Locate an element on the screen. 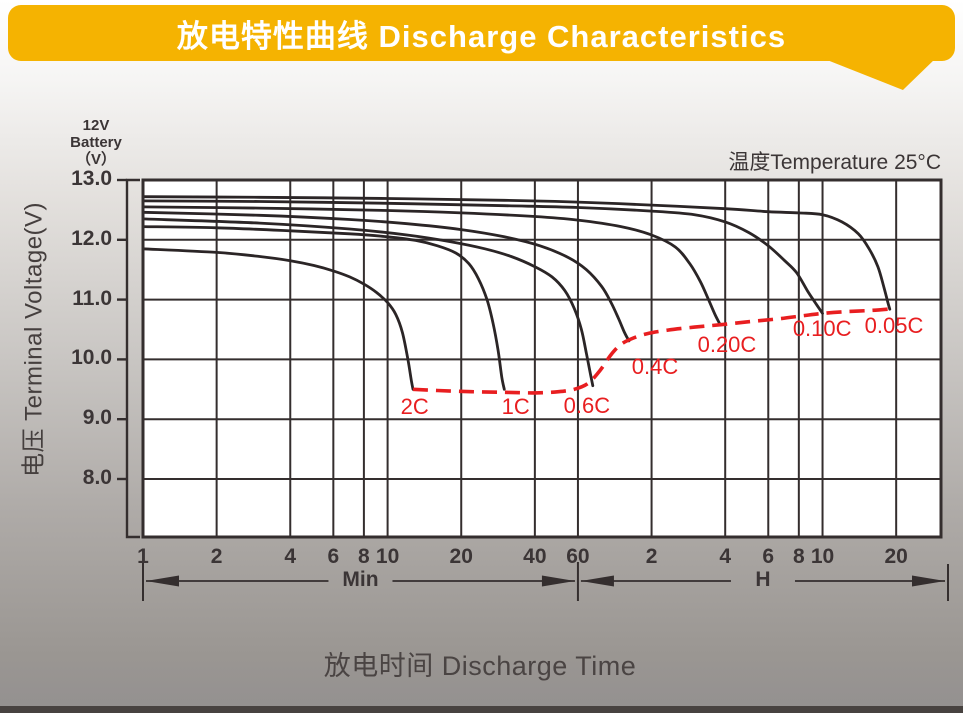  discharge-curve-2C is located at coordinates (278, 319).